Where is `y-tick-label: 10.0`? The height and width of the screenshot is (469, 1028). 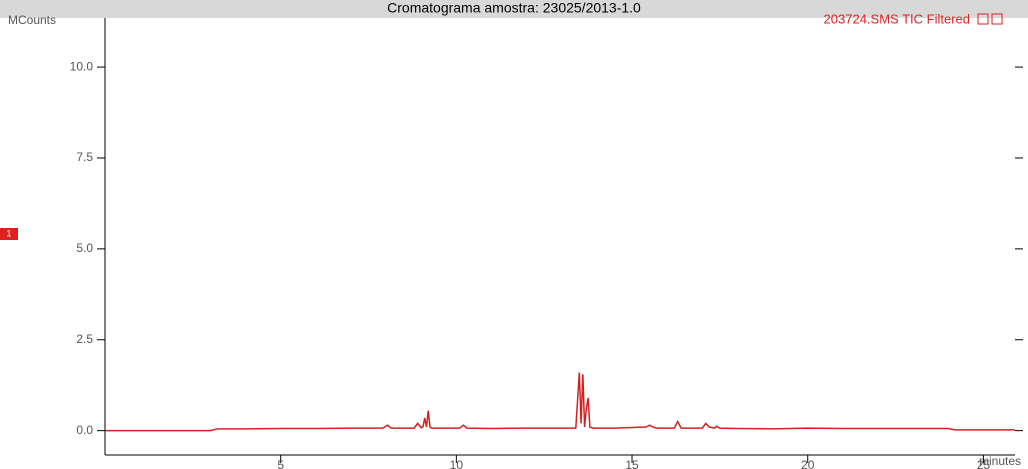
y-tick-label: 10.0 is located at coordinates (82, 66).